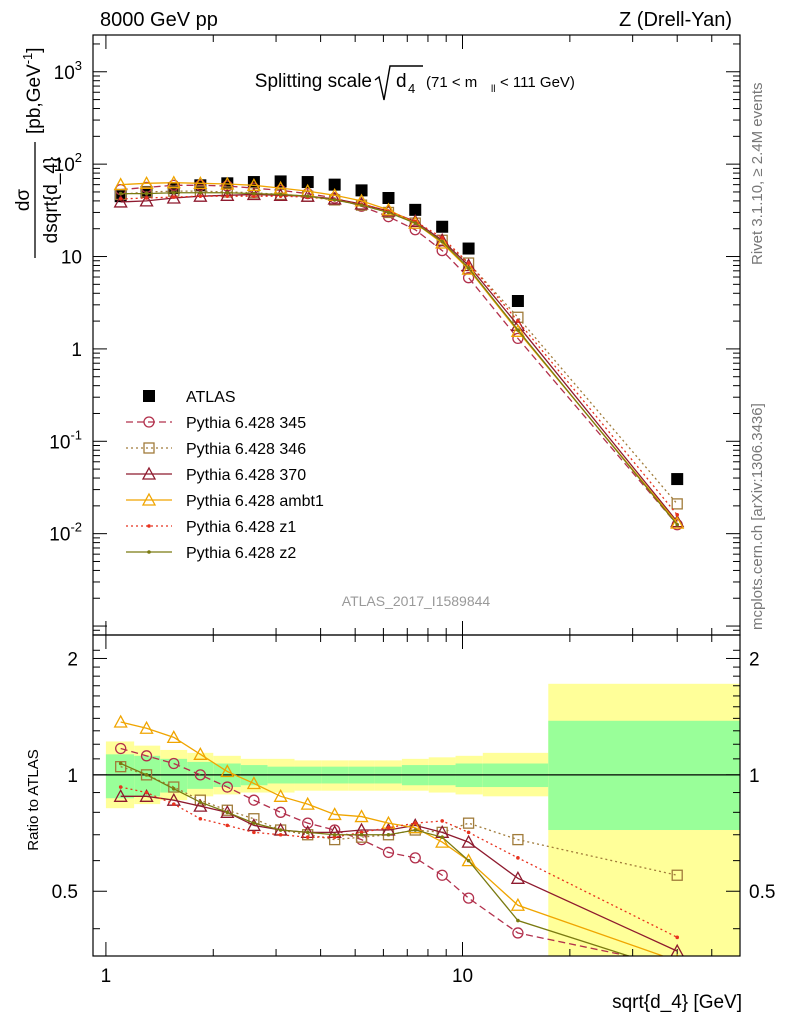  I want to click on chart-title-sqrt-sign, so click(398, 83).